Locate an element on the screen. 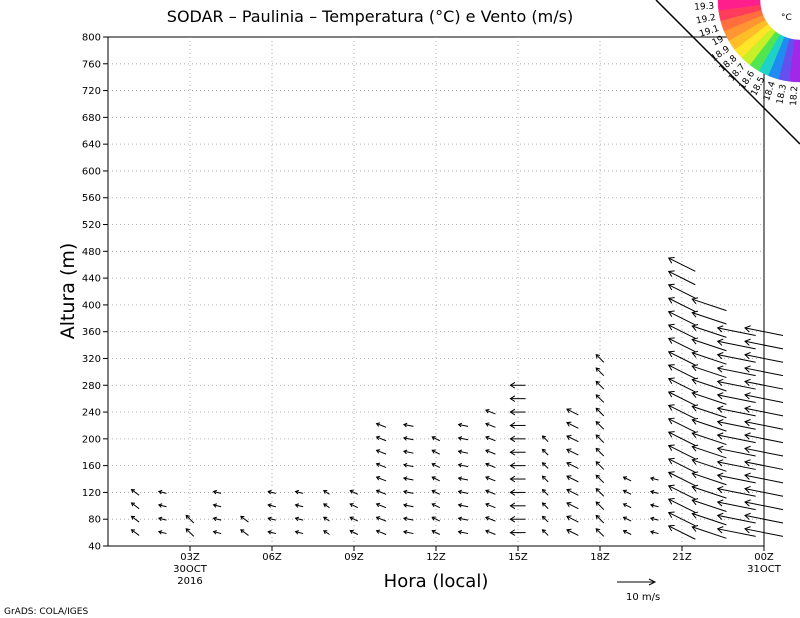 This screenshot has height=618, width=800. y-tick-label: 640 is located at coordinates (91, 145).